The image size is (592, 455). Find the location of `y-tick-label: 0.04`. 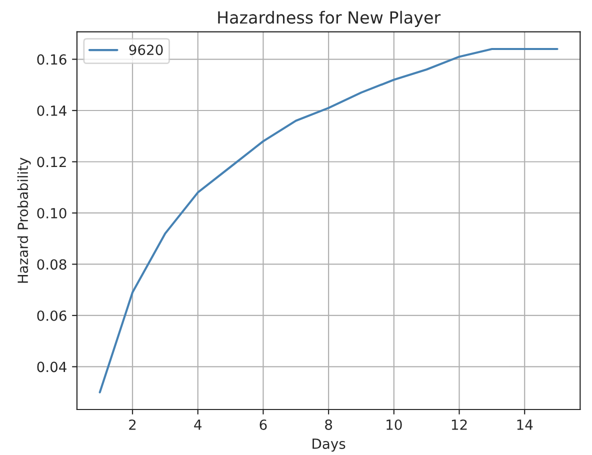

y-tick-label: 0.04 is located at coordinates (51, 367).